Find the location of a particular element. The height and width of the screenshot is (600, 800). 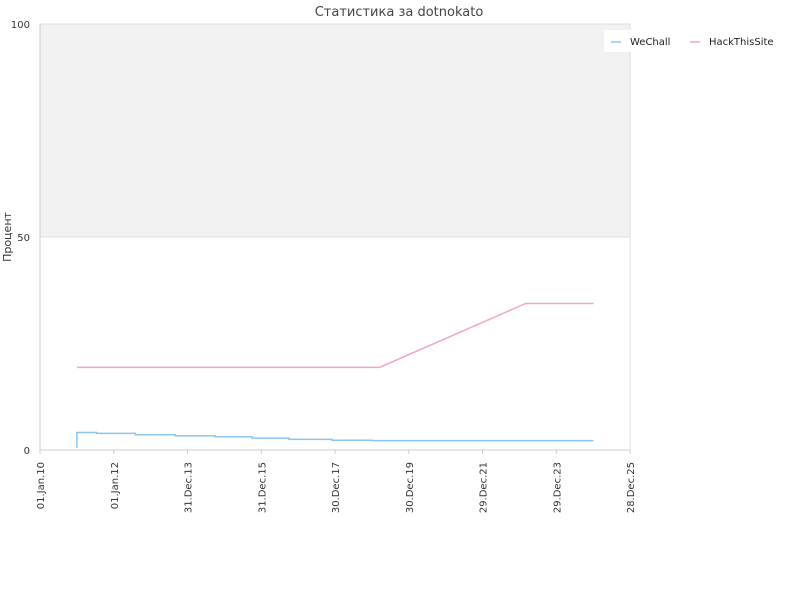

x-tick-label: 29.Dec.21 is located at coordinates (484, 487).